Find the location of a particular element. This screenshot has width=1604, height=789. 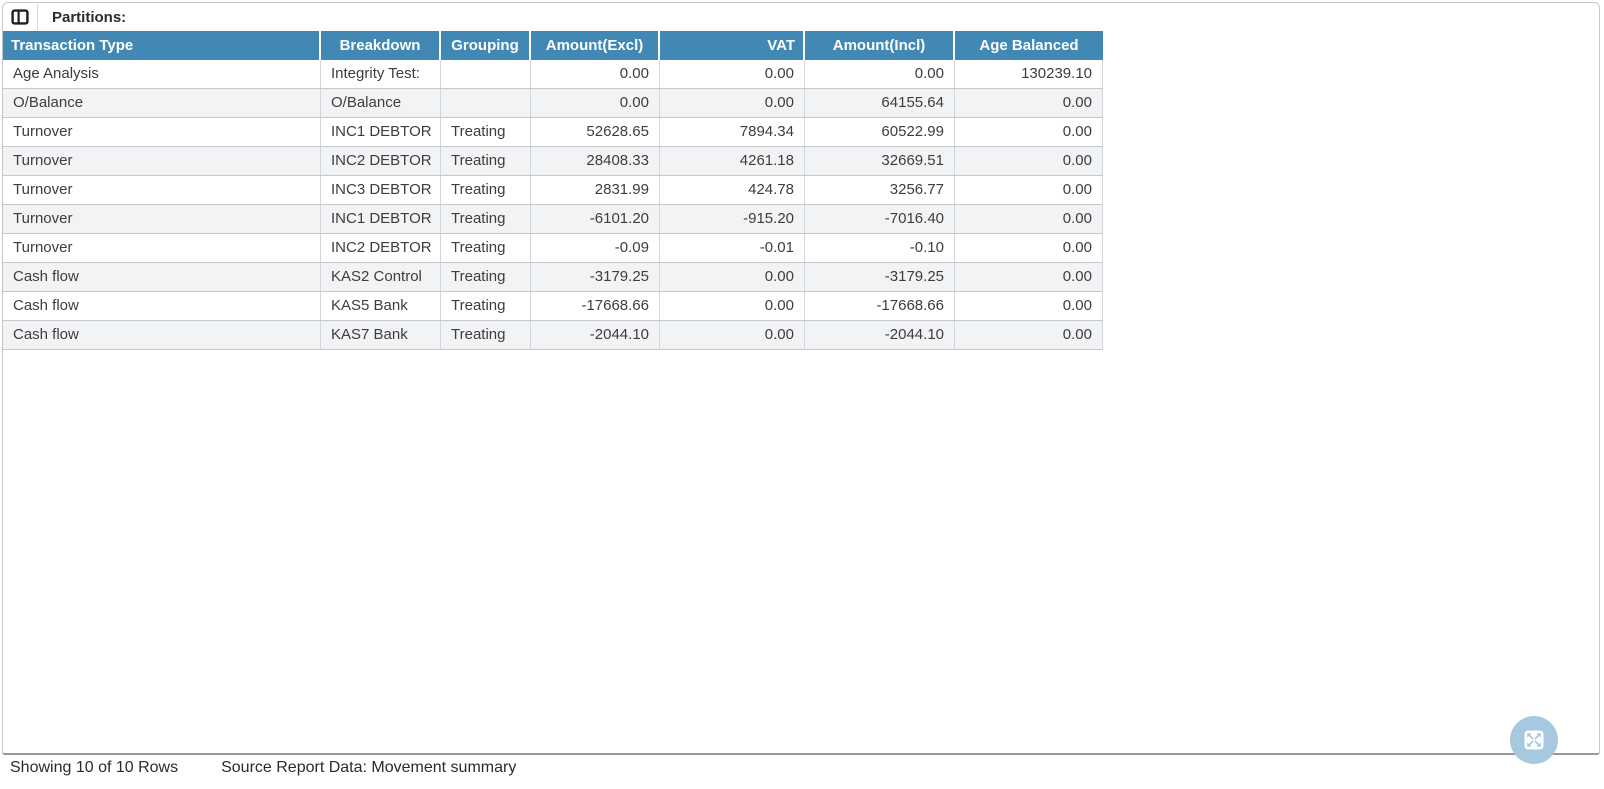

panel-toolbar: Partitions: is located at coordinates (801, 17).